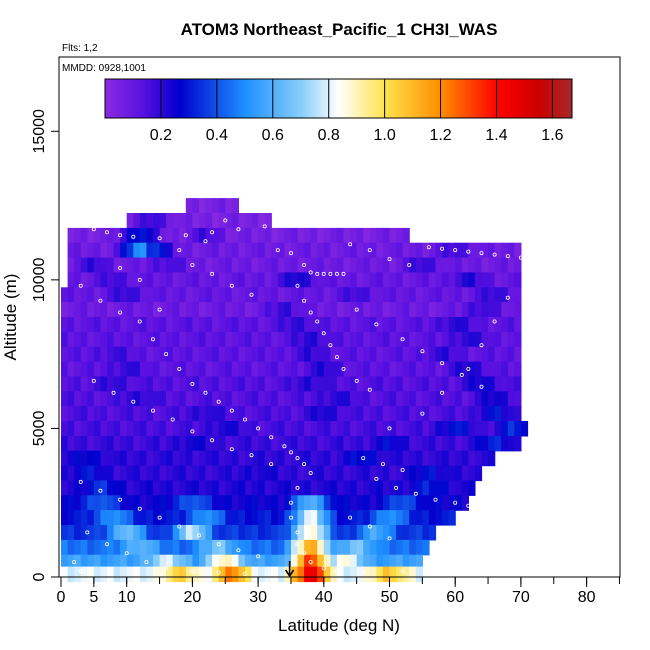  Describe the element at coordinates (217, 135) in the screenshot. I see `colorbar-tick-label: 0.4` at that location.